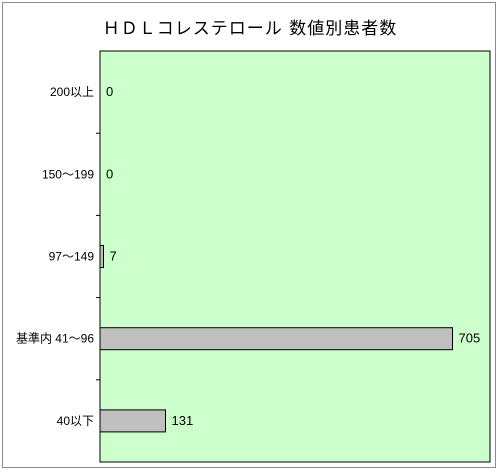  Describe the element at coordinates (183, 420) in the screenshot. I see `data-label: 131` at that location.